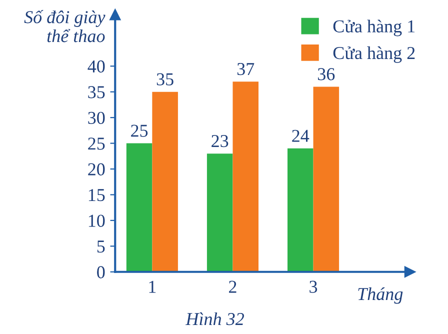 Image resolution: width=448 pixels, height=334 pixels. Describe the element at coordinates (314, 286) in the screenshot. I see `x-tick-label: 3` at that location.